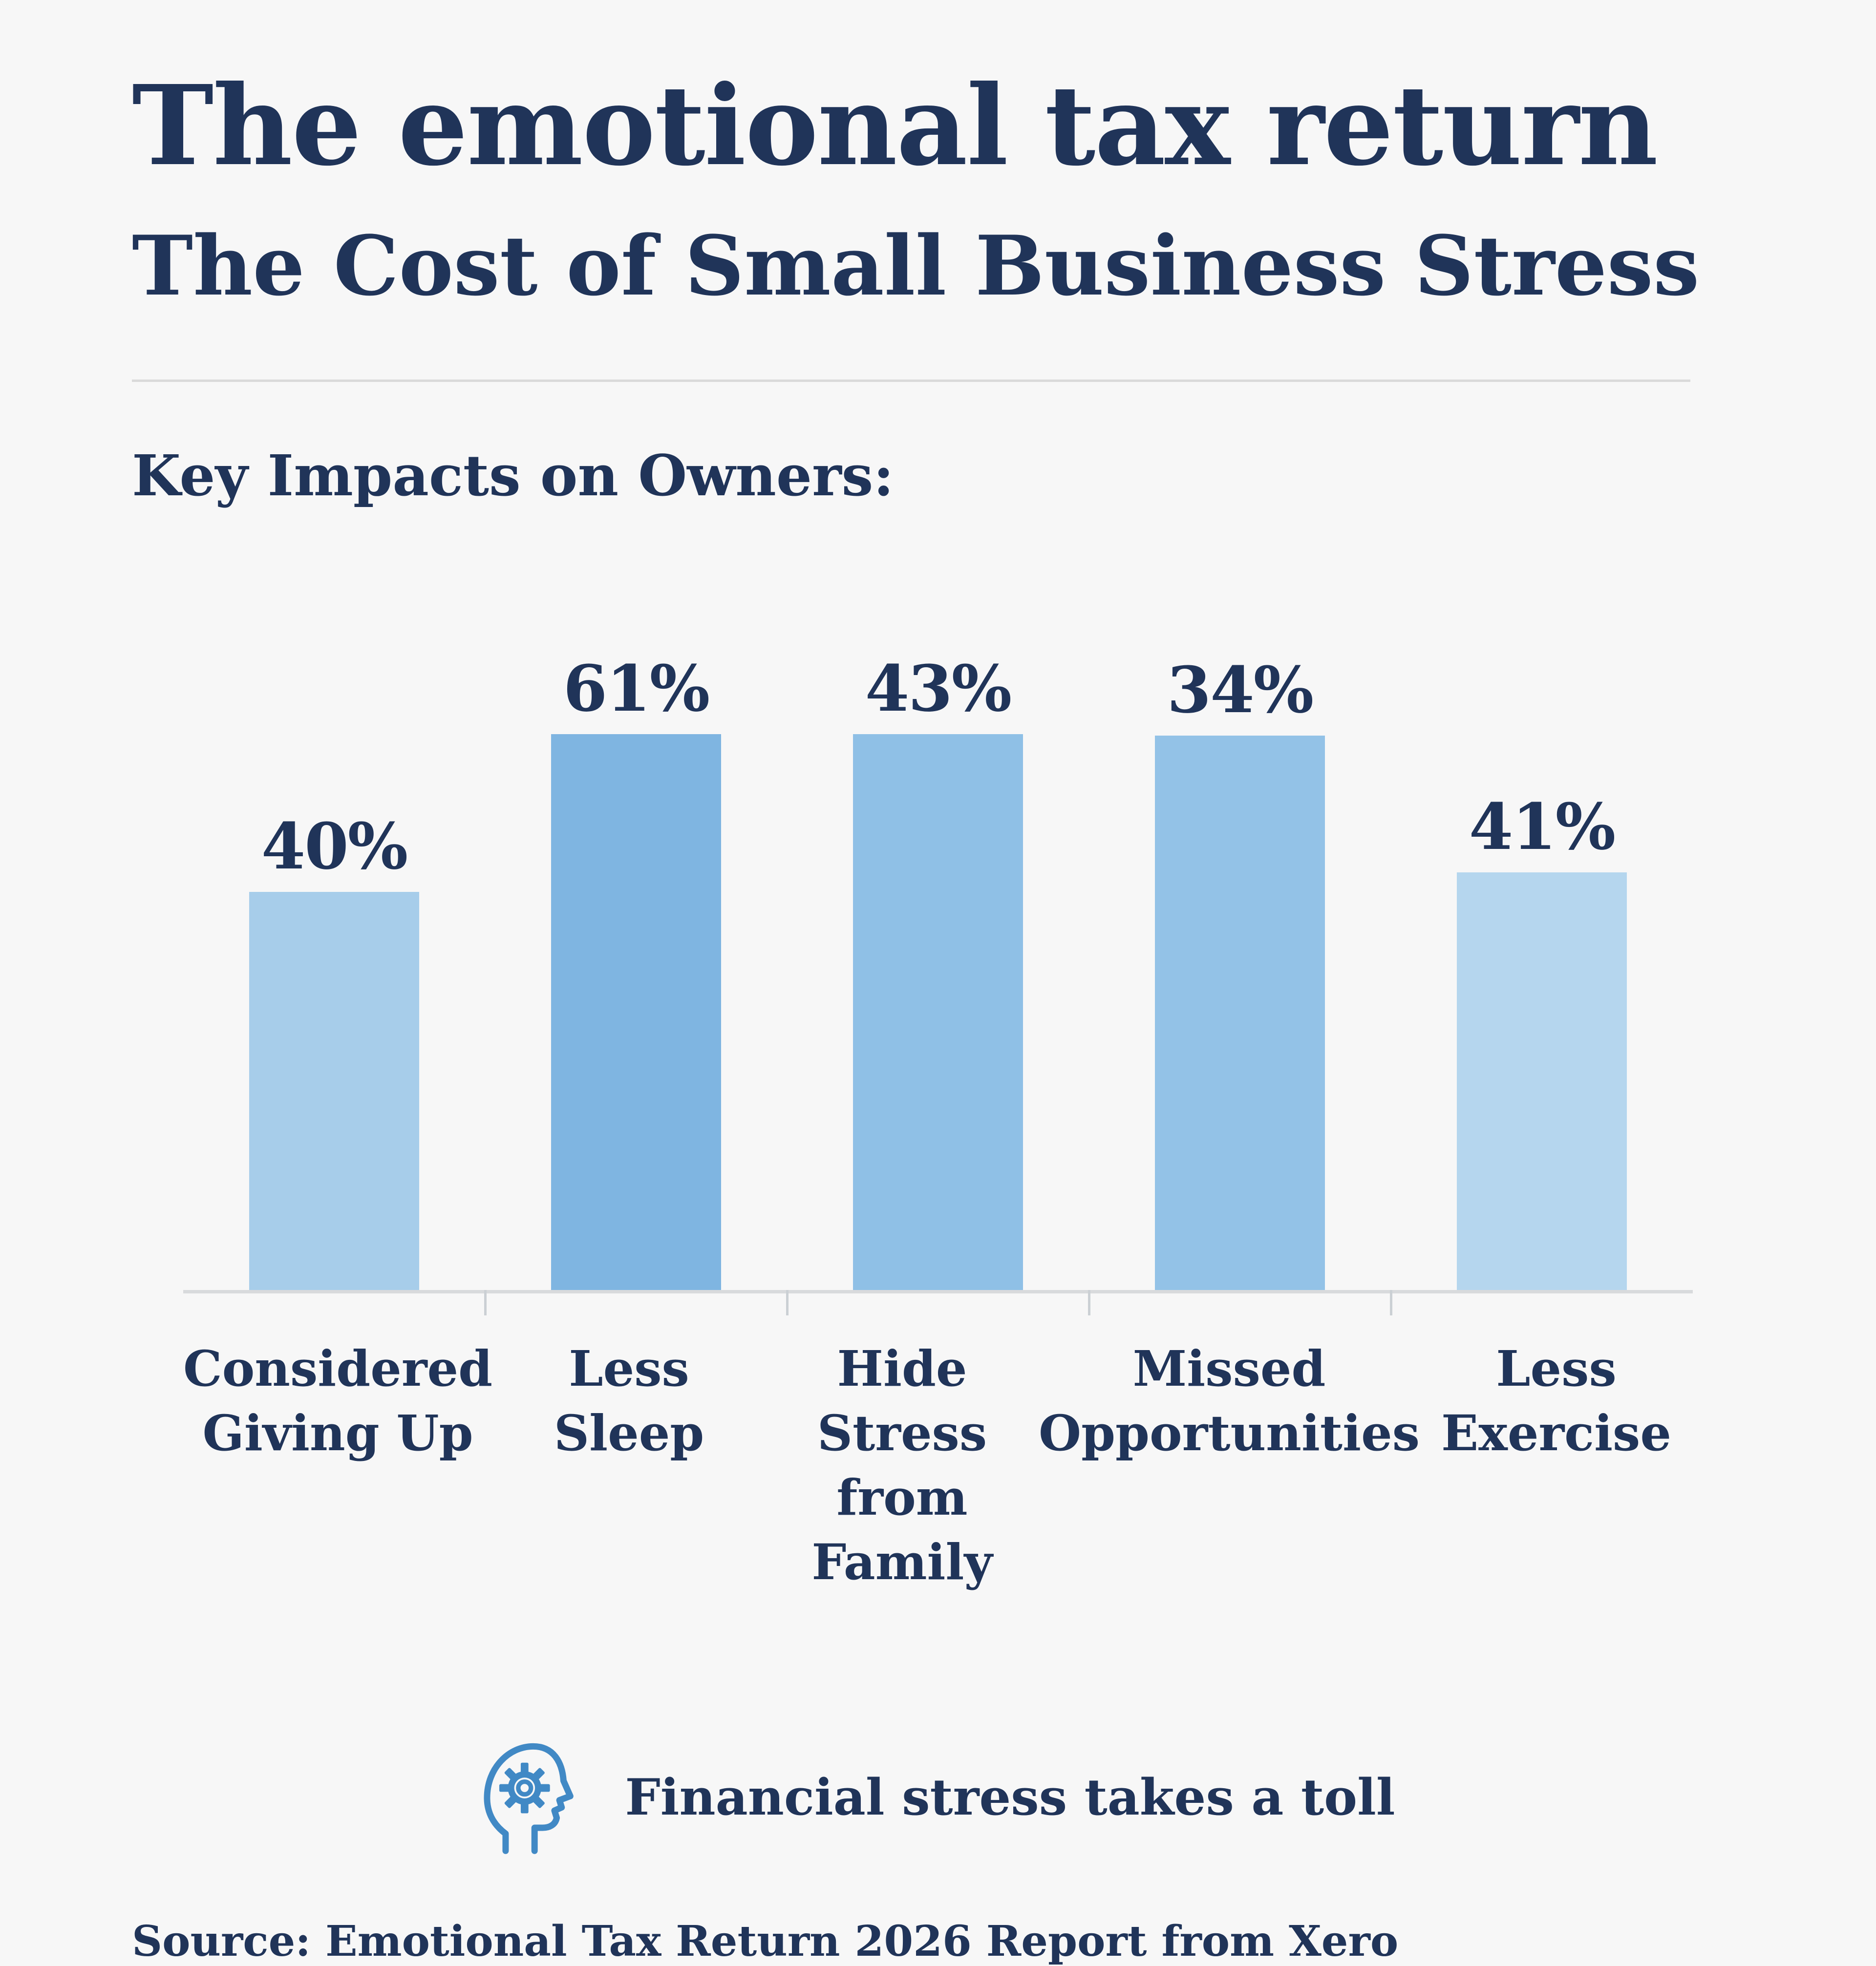  What do you see at coordinates (338, 1400) in the screenshot?
I see `category-label-considered-giving-up: Considered Giving Up` at bounding box center [338, 1400].